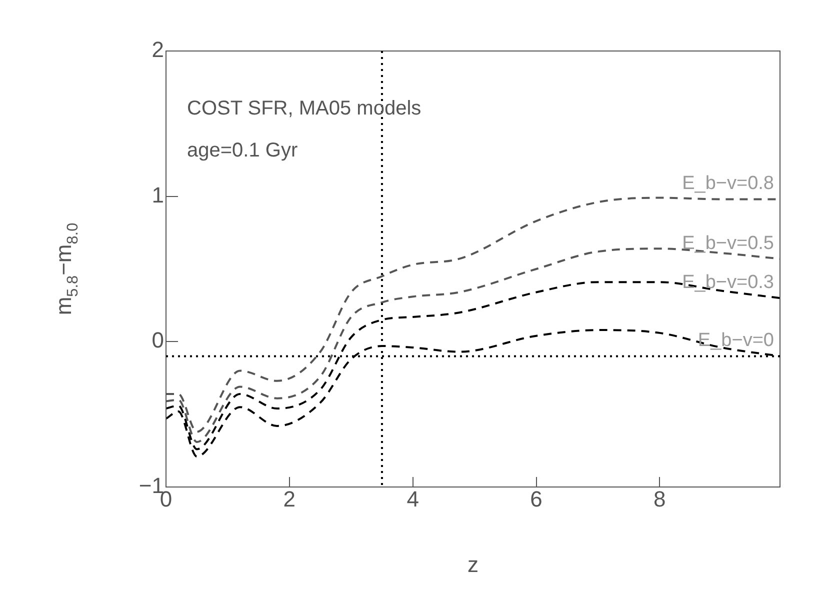 The image size is (830, 593). Describe the element at coordinates (728, 183) in the screenshot. I see `series-label: E_b−v=0.8` at that location.